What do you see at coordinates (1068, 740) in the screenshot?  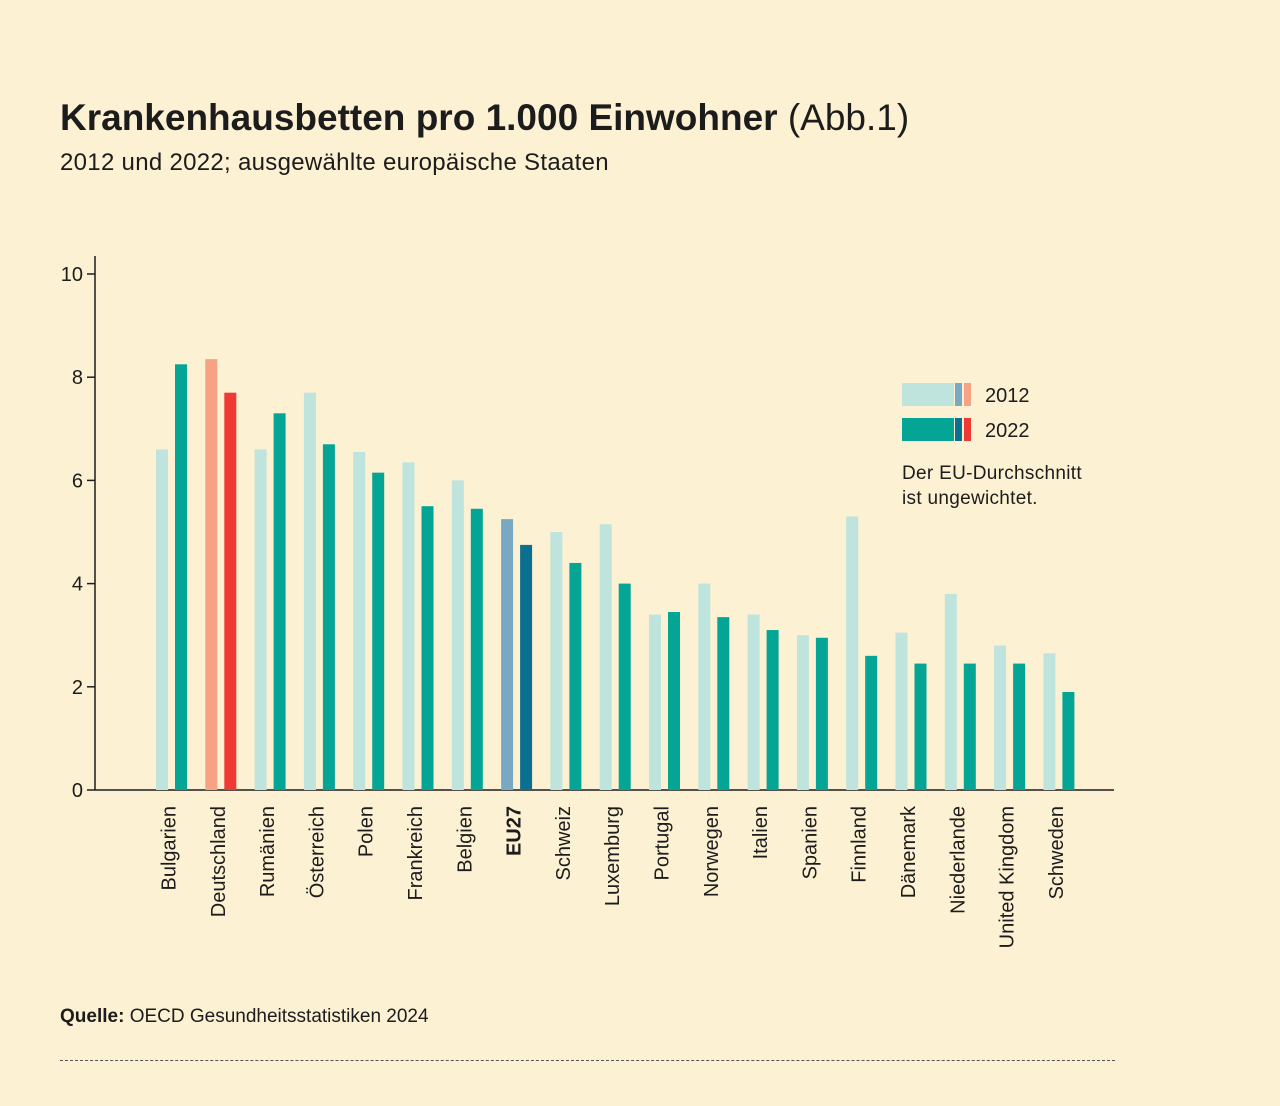 I see `bar-2022-schweden` at bounding box center [1068, 740].